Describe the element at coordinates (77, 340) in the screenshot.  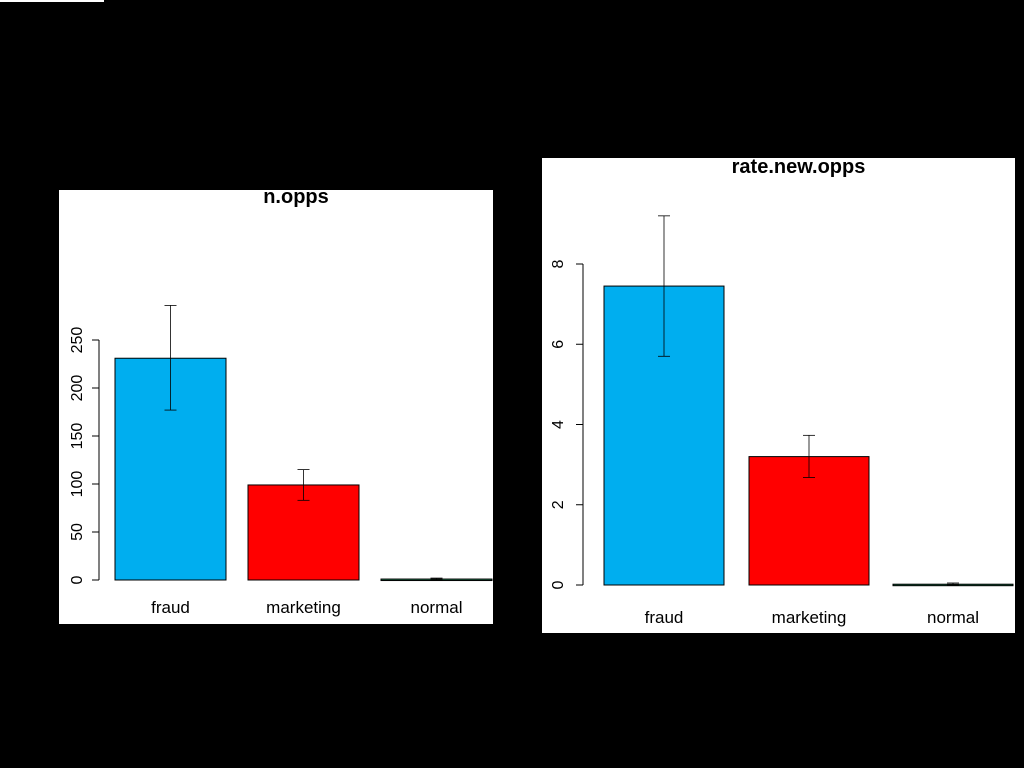
I see `y-tick-label: 250` at that location.